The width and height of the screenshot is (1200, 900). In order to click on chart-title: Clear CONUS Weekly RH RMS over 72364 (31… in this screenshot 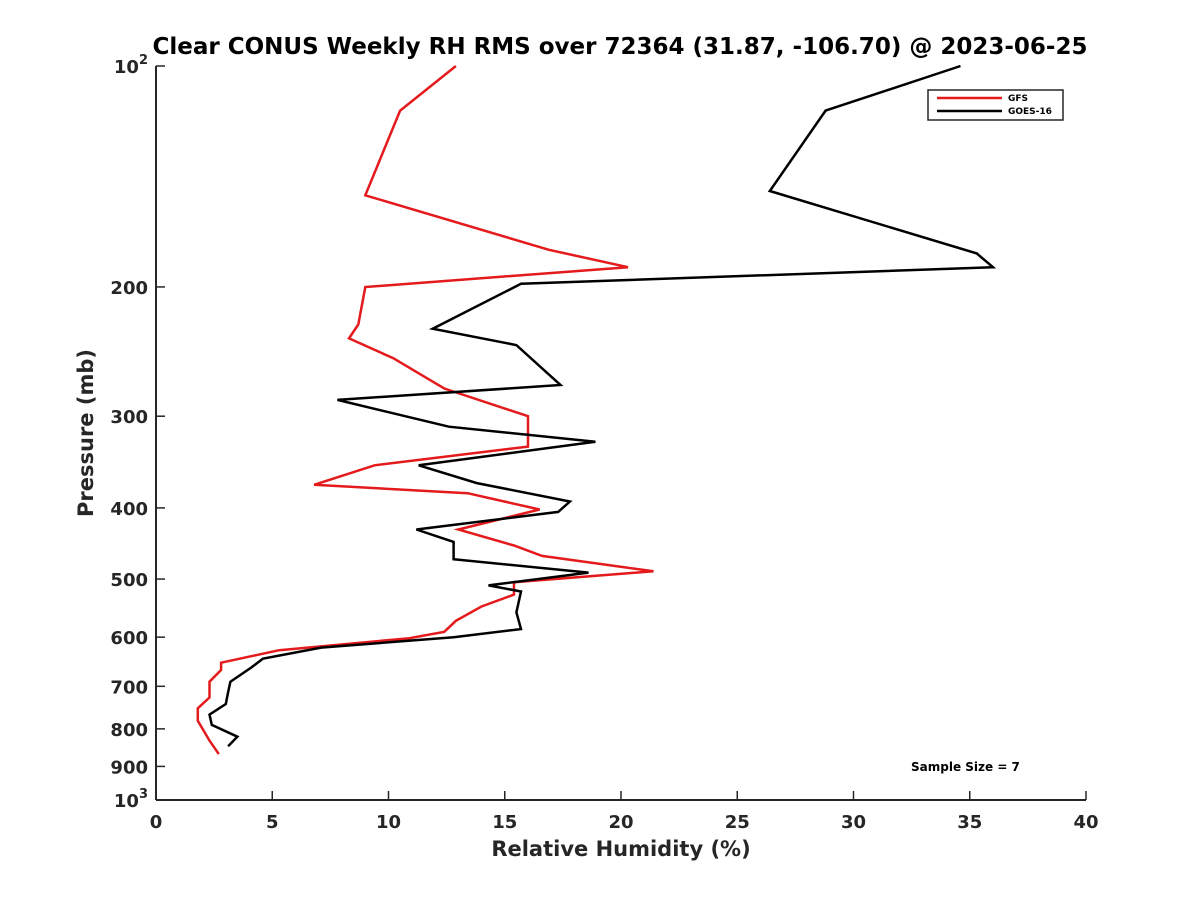, I will do `click(620, 47)`.